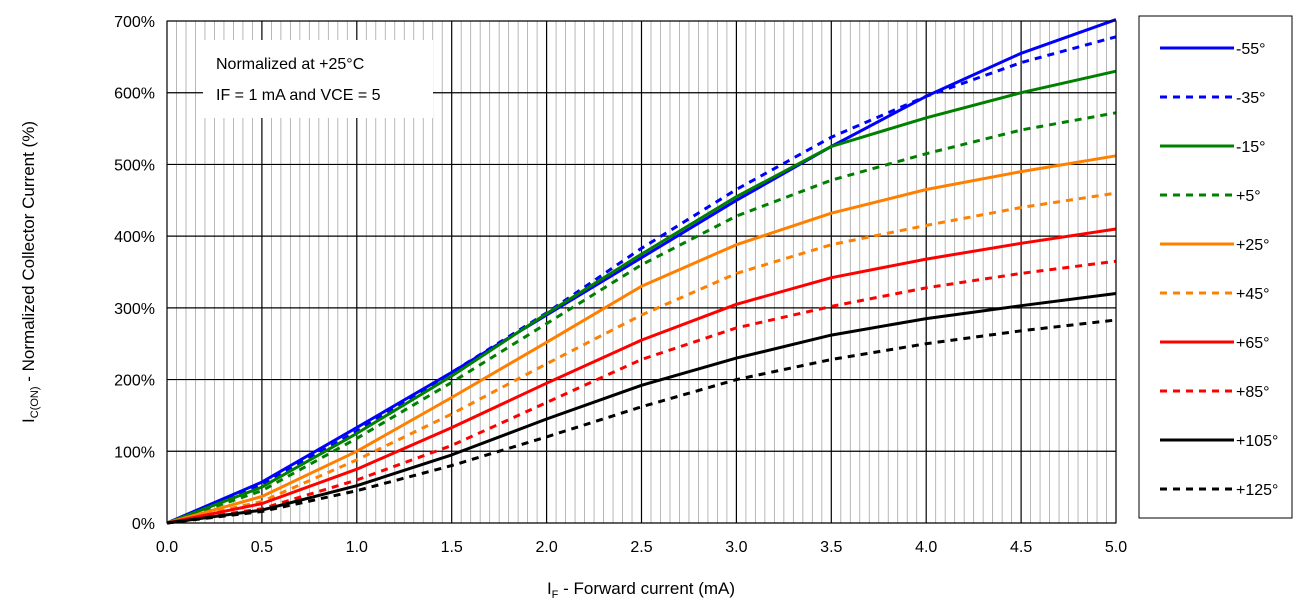 This screenshot has height=607, width=1299. What do you see at coordinates (28, 420) in the screenshot?
I see `y-axis-title-main: I` at bounding box center [28, 420].